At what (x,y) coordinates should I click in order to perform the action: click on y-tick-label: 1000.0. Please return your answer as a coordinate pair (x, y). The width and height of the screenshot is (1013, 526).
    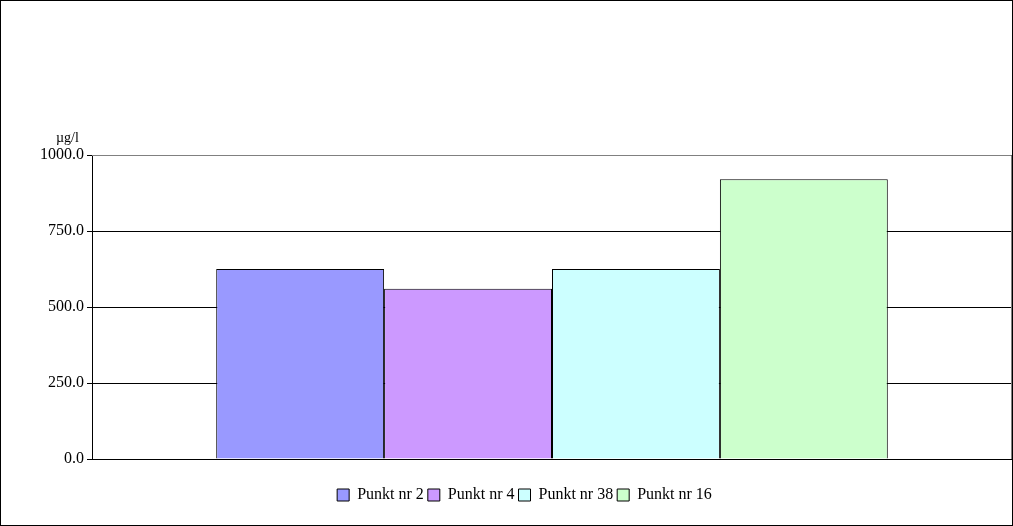
    Looking at the image, I should click on (62, 154).